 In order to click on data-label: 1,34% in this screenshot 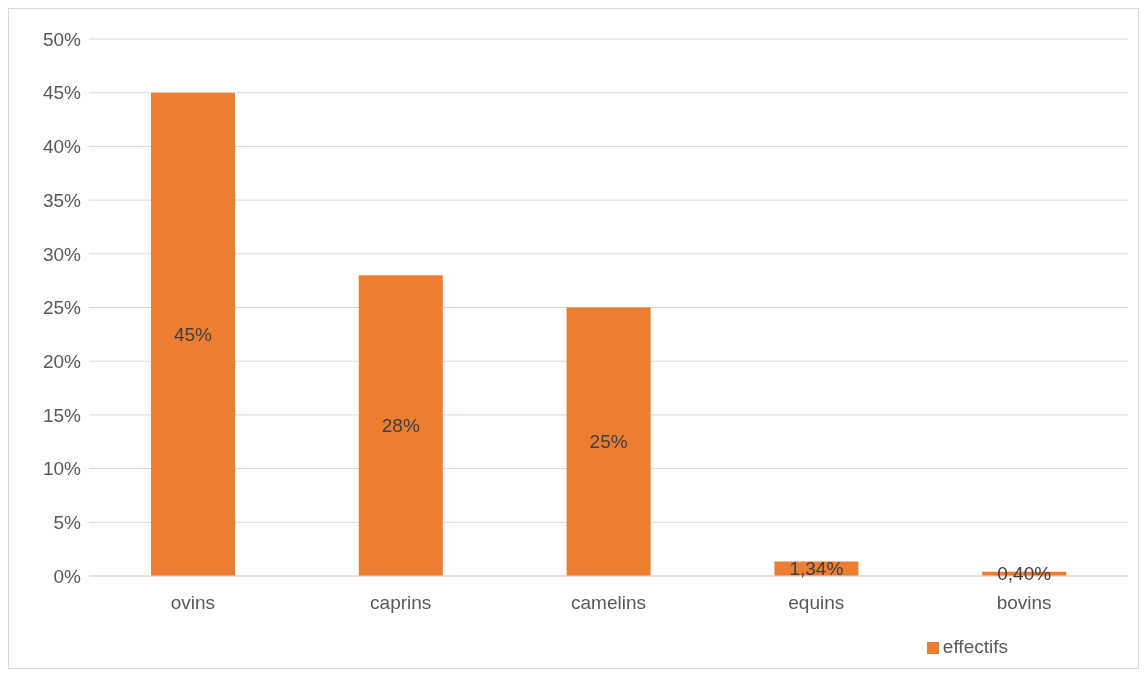, I will do `click(816, 569)`.